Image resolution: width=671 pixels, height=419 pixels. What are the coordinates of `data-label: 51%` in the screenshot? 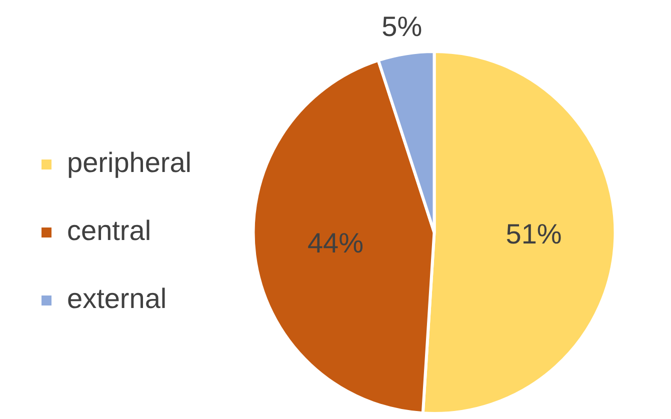 It's located at (534, 234).